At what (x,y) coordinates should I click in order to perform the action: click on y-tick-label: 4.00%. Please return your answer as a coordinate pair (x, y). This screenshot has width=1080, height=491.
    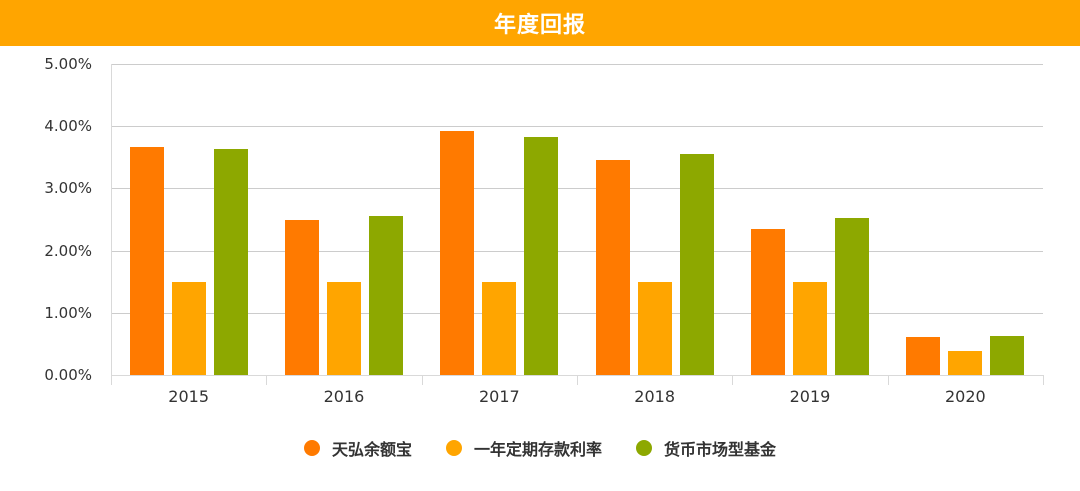
    Looking at the image, I should click on (68, 126).